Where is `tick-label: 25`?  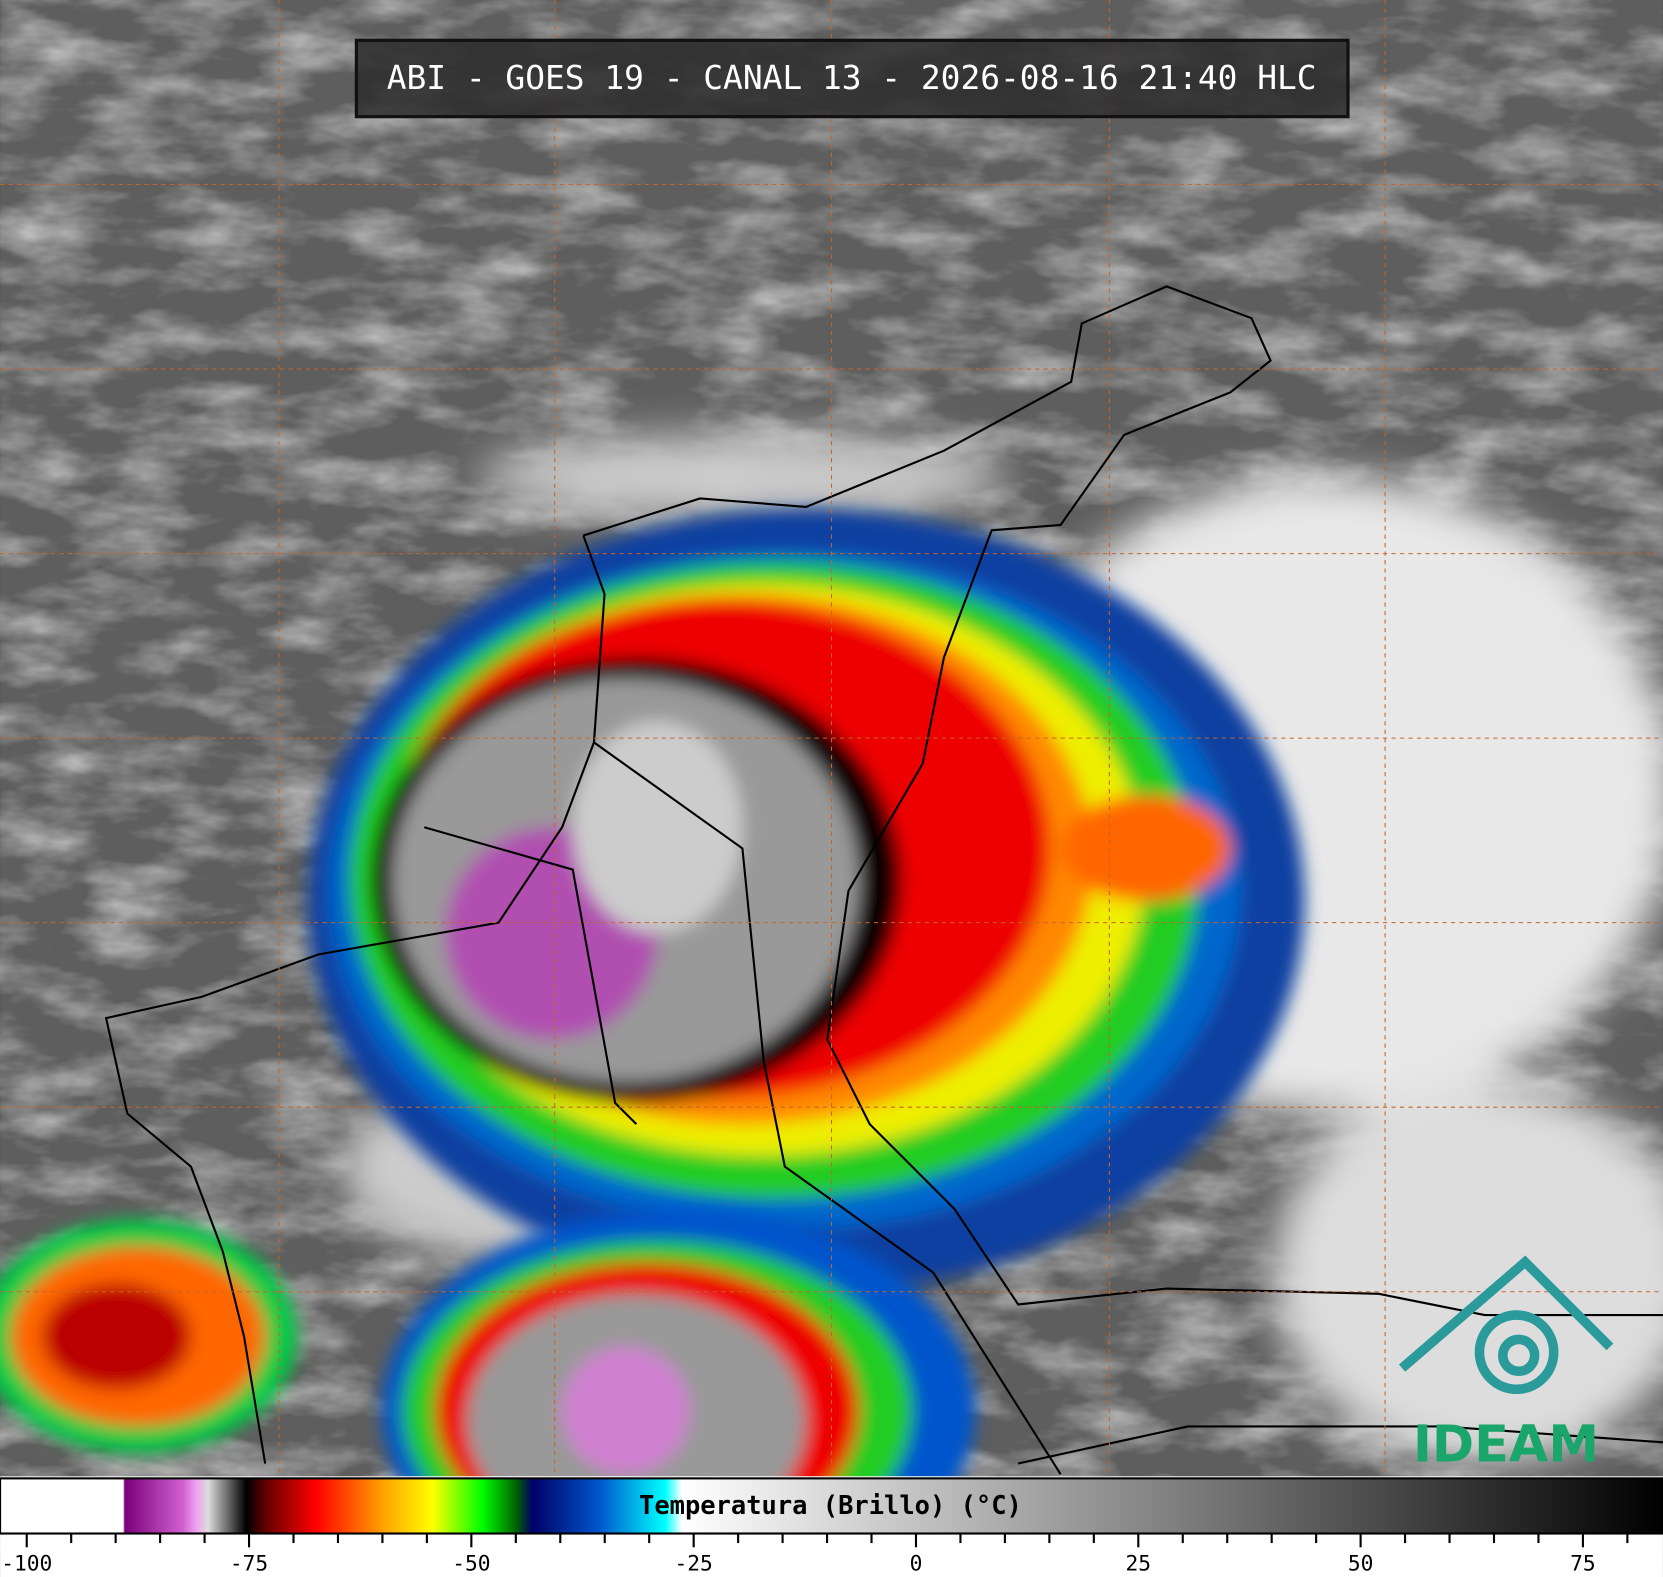
tick-label: 25 is located at coordinates (1139, 1563).